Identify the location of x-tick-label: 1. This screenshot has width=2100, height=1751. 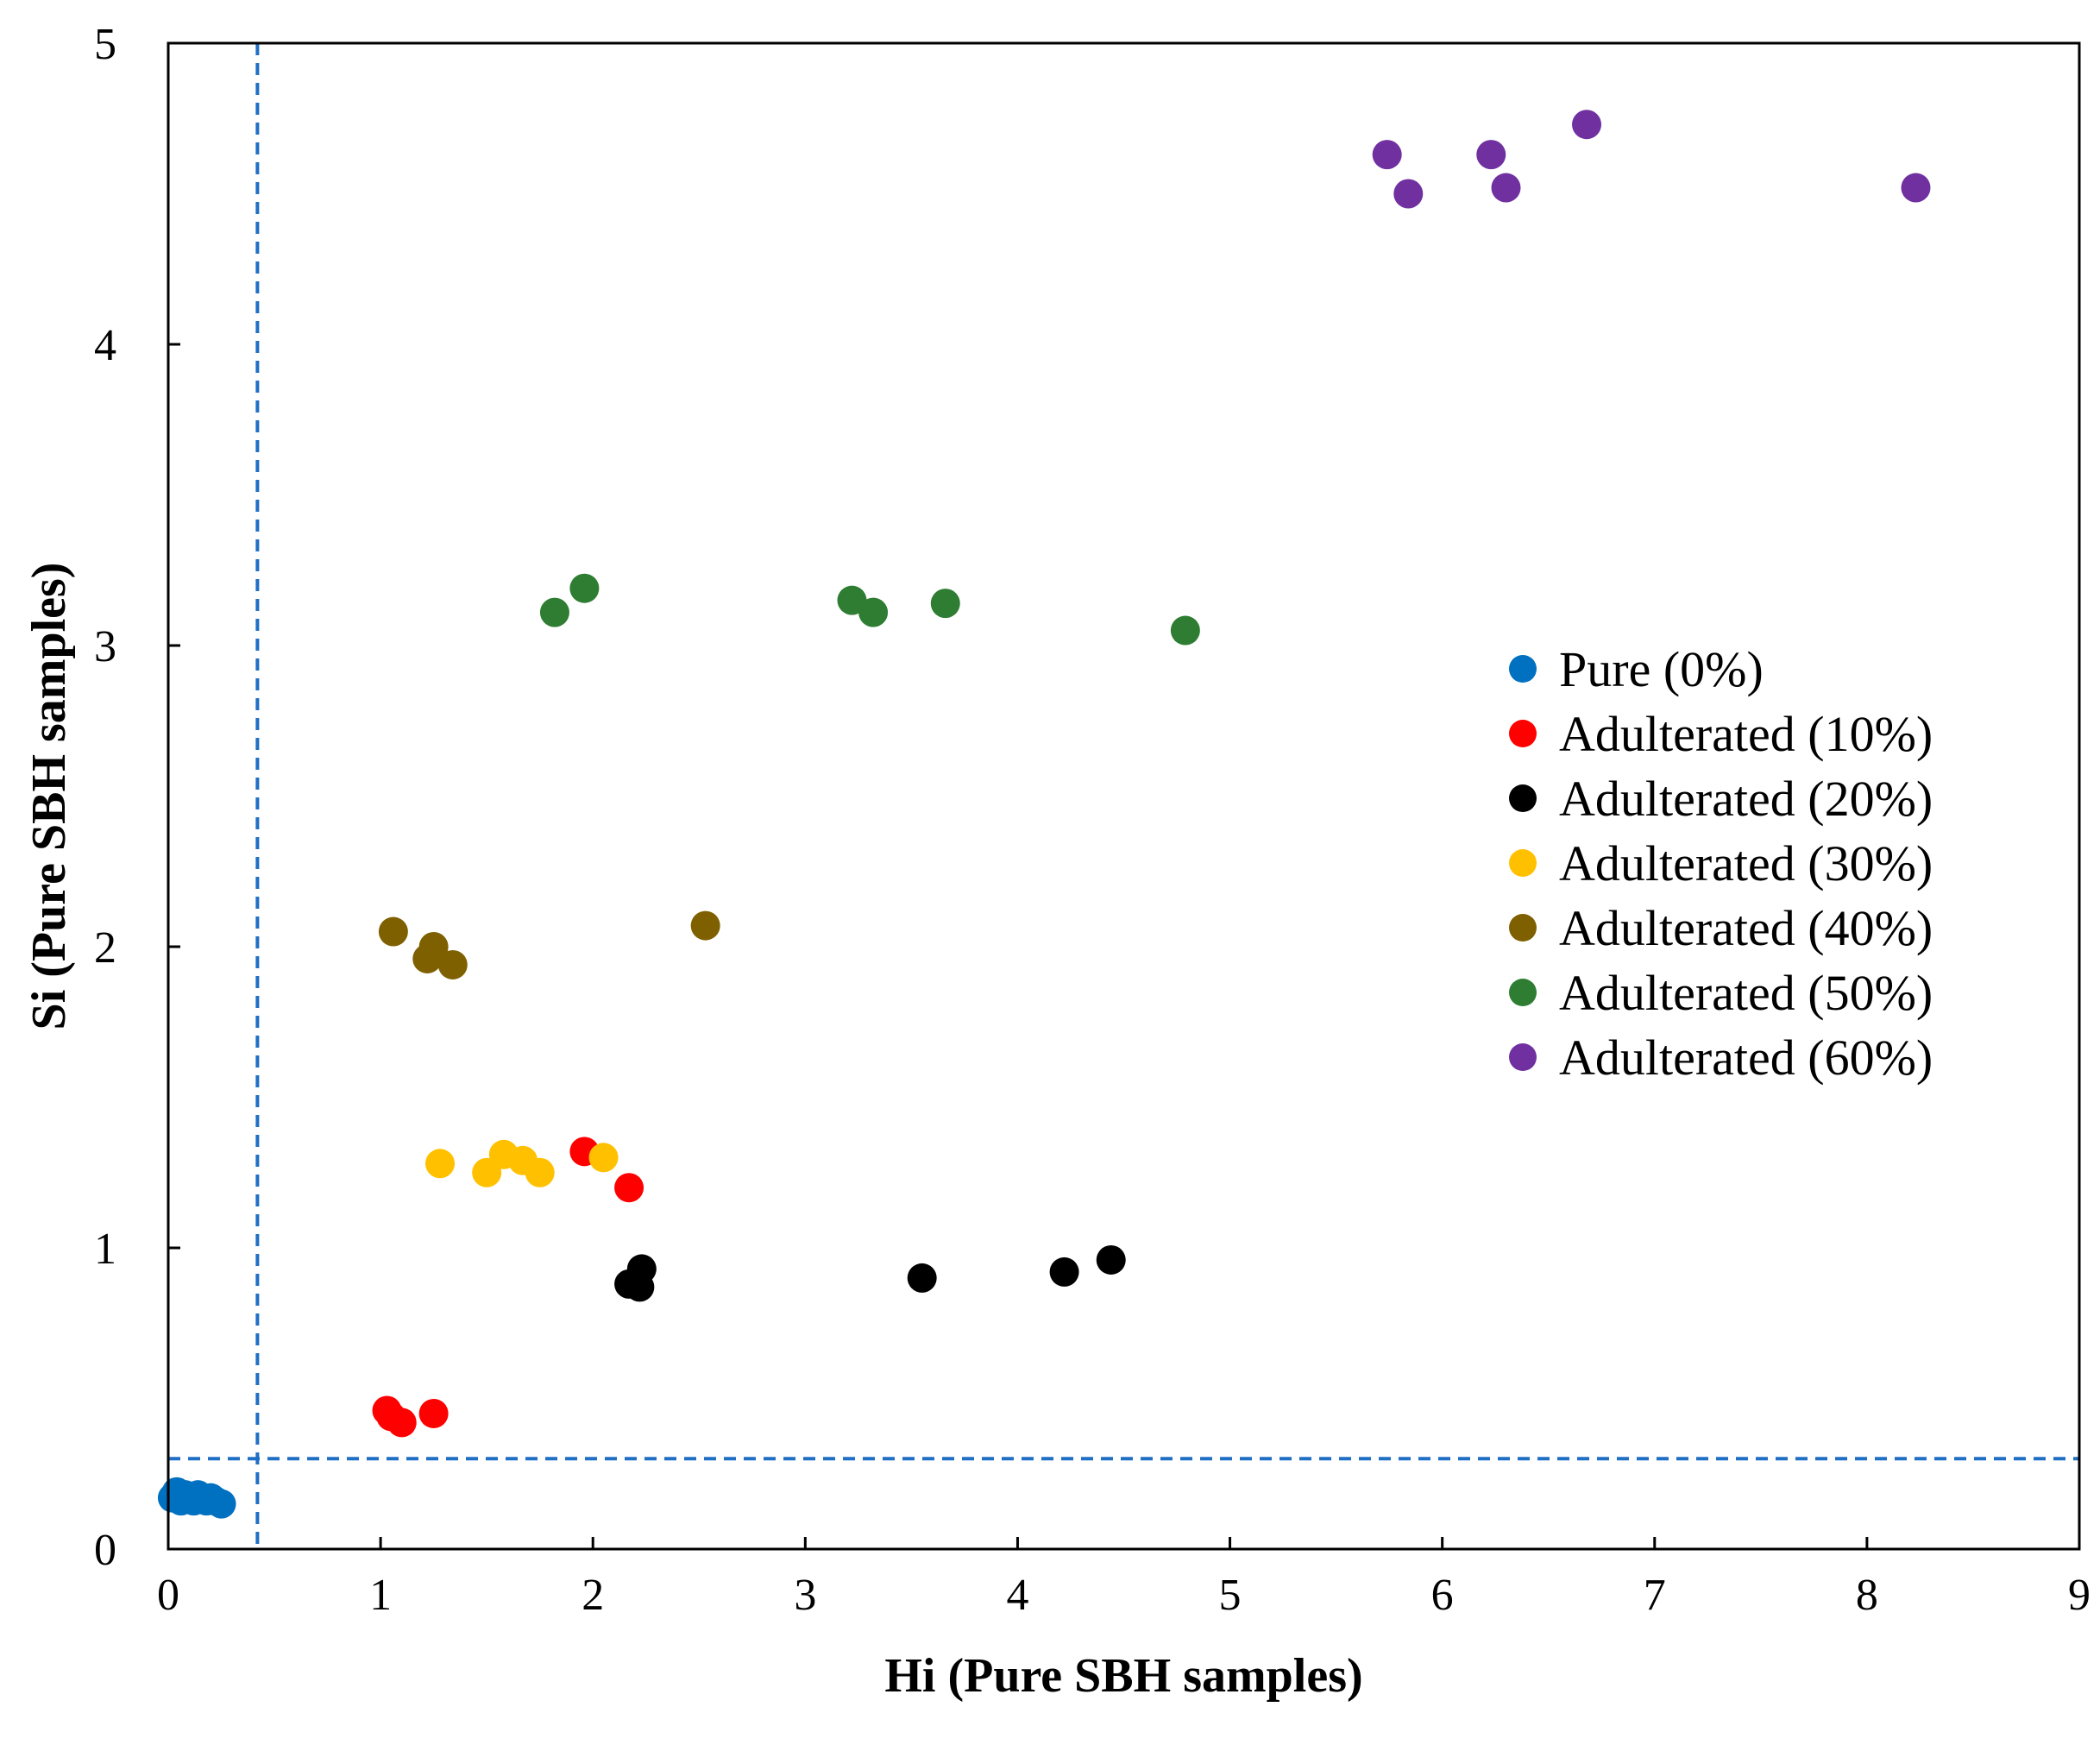
(380, 1595).